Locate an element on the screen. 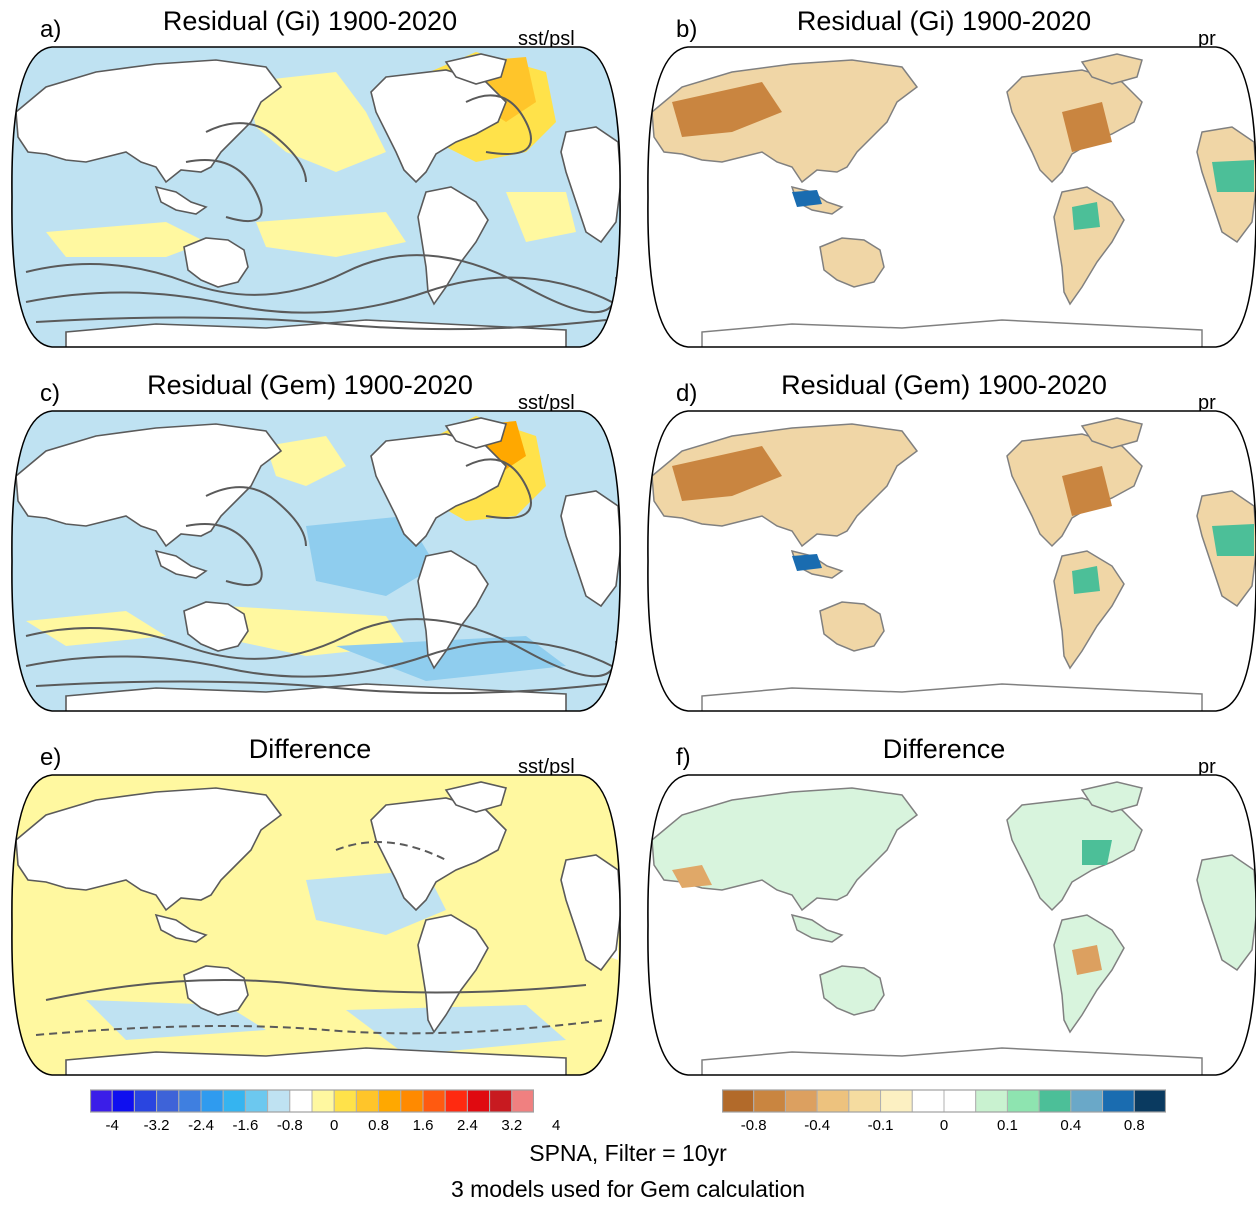 This screenshot has width=1256, height=1209. panel-f: f) Difference pr is located at coordinates (946, 903).